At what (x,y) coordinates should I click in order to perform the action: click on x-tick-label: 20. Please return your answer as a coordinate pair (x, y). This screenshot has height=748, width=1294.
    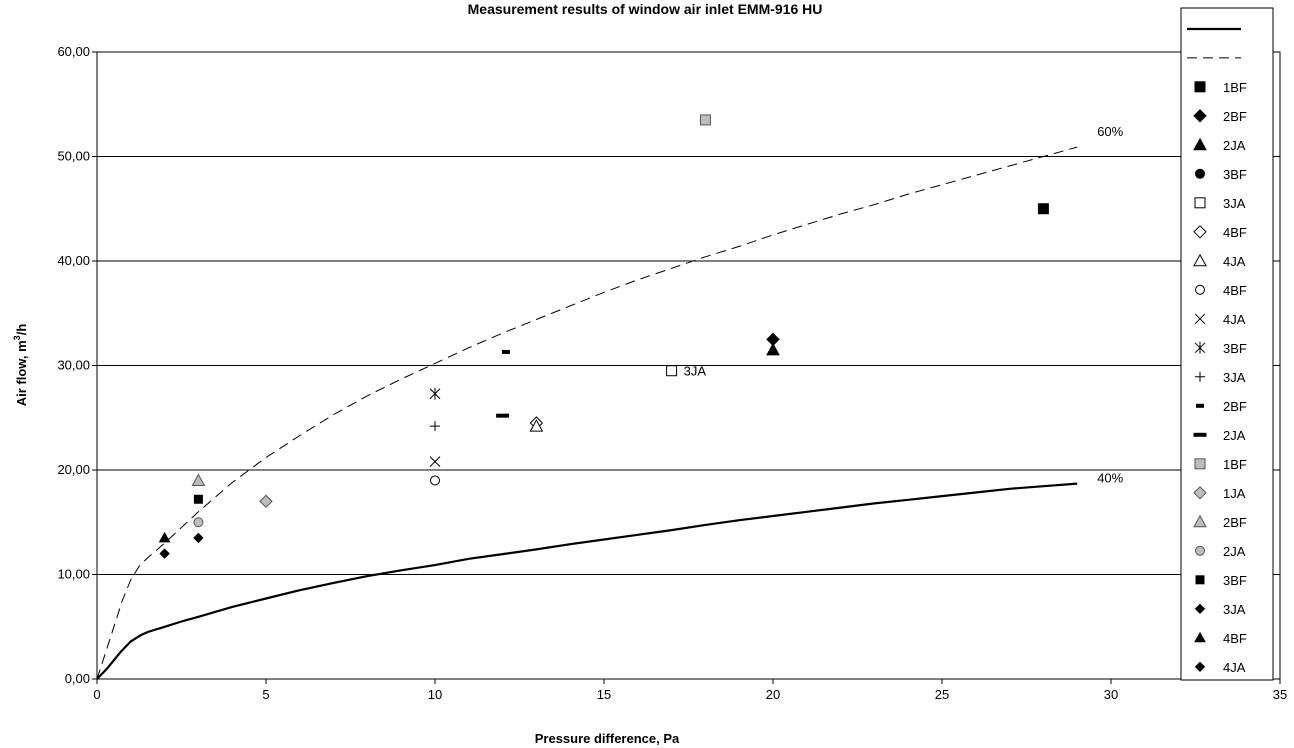
    Looking at the image, I should click on (773, 694).